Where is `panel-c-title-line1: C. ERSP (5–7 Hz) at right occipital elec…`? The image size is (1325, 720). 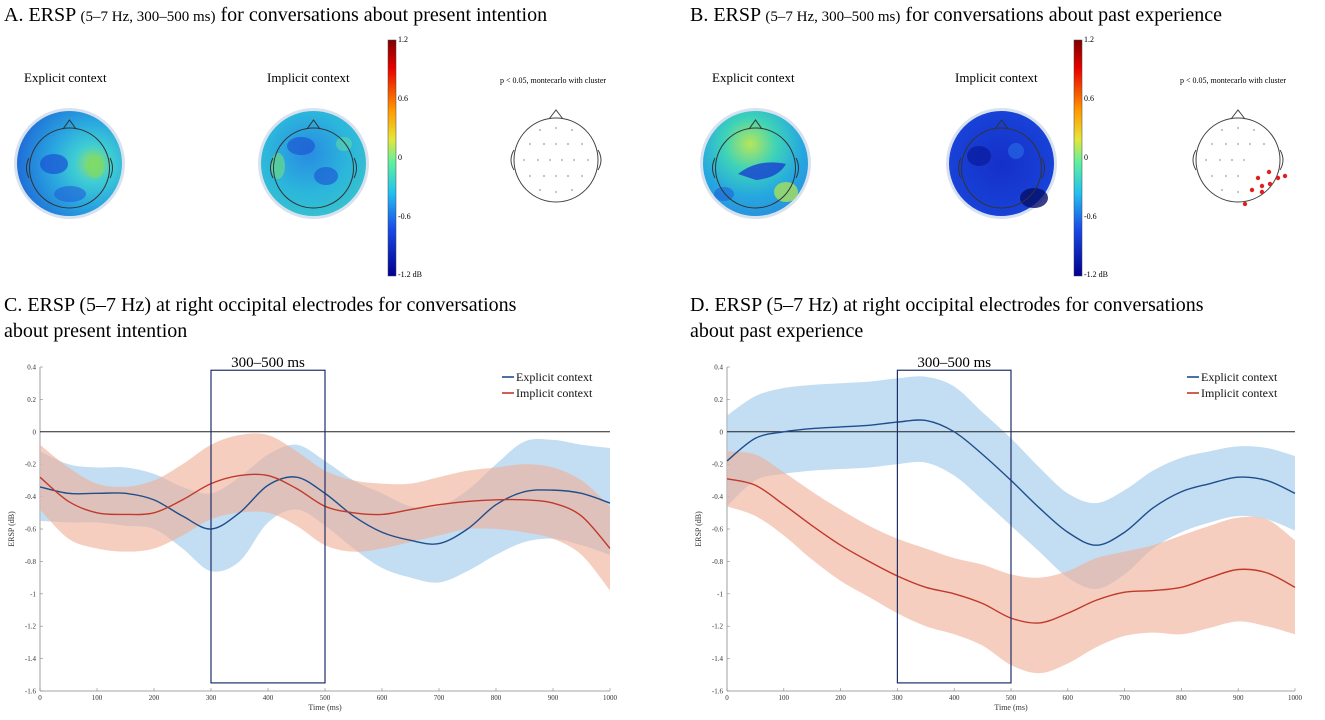
panel-c-title-line1: C. ERSP (5–7 Hz) at right occipital elec… is located at coordinates (260, 305).